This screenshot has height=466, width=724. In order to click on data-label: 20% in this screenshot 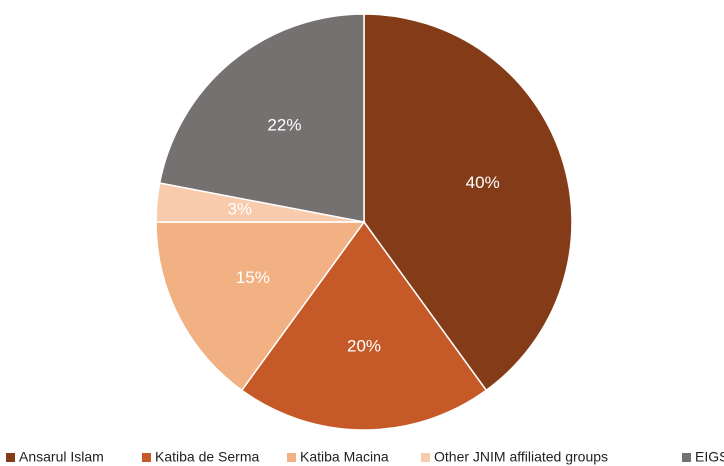, I will do `click(364, 345)`.